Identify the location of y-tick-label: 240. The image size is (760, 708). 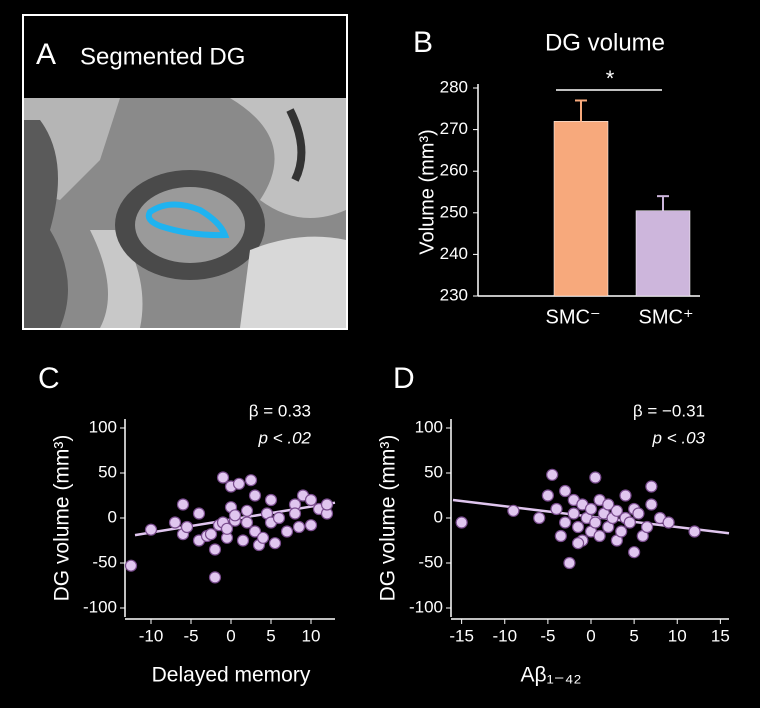
(454, 253).